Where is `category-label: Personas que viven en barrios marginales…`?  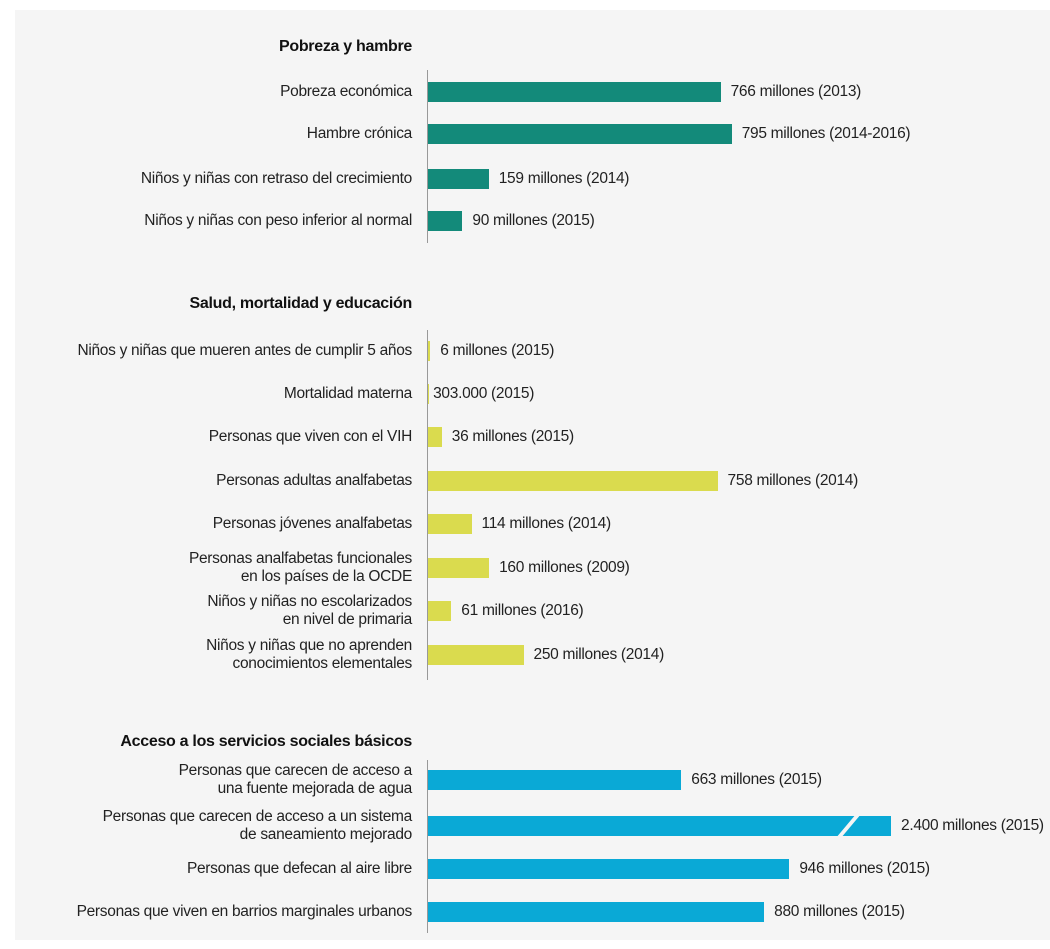 category-label: Personas que viven en barrios marginales… is located at coordinates (244, 911).